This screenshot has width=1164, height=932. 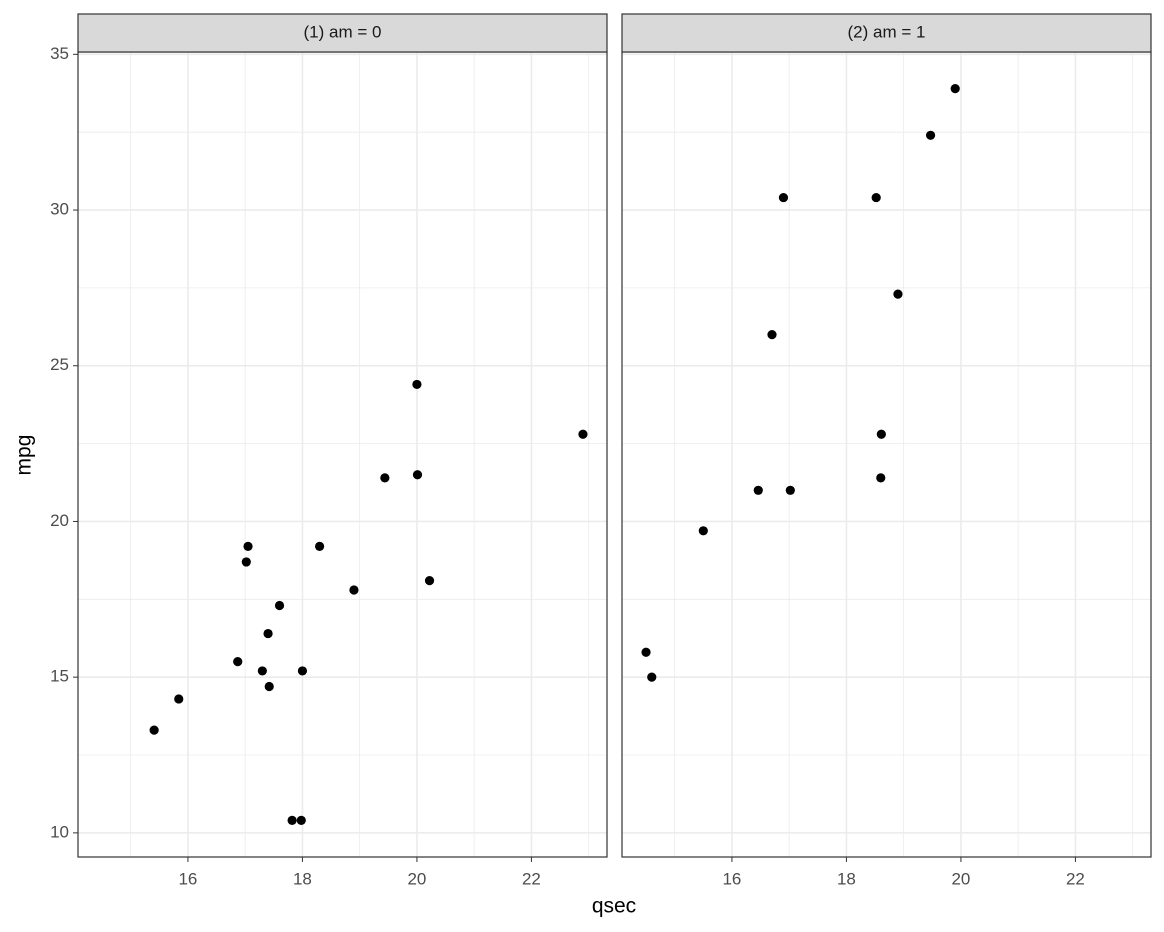 What do you see at coordinates (614, 906) in the screenshot?
I see `x-axis-title: qsec` at bounding box center [614, 906].